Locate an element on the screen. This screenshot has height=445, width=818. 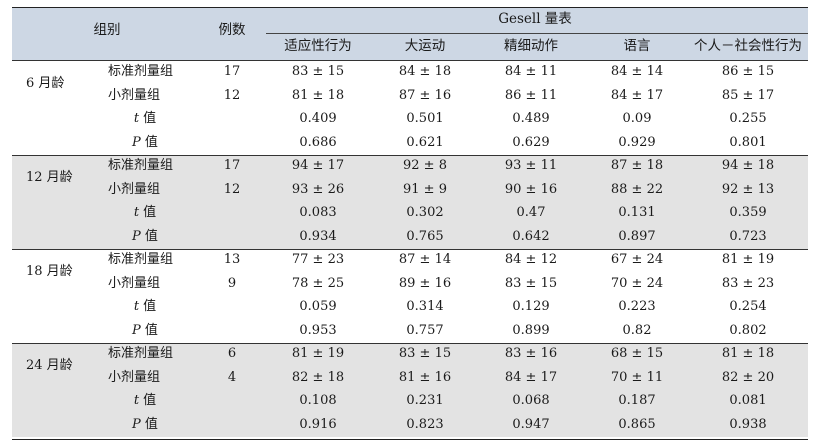
table-cell: 0.47 is located at coordinates (531, 212).